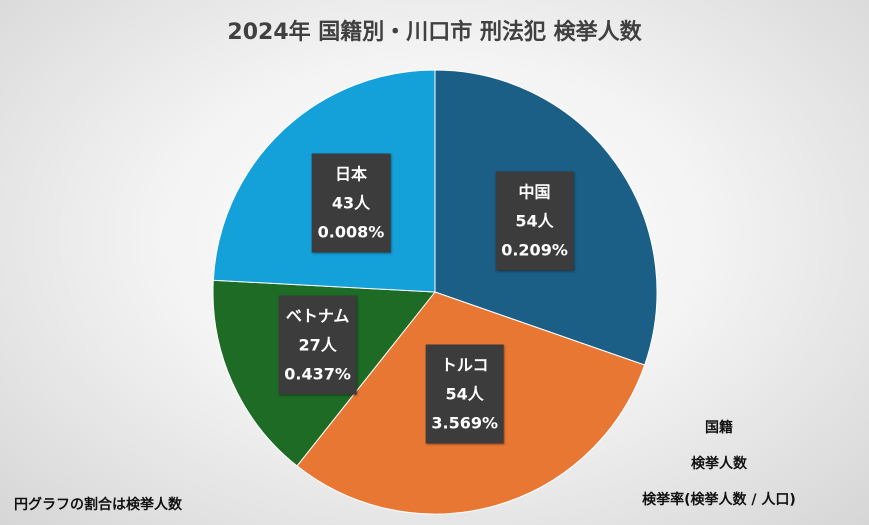 The width and height of the screenshot is (869, 525). What do you see at coordinates (534, 250) in the screenshot?
I see `slice-label-rate: 0.209%` at bounding box center [534, 250].